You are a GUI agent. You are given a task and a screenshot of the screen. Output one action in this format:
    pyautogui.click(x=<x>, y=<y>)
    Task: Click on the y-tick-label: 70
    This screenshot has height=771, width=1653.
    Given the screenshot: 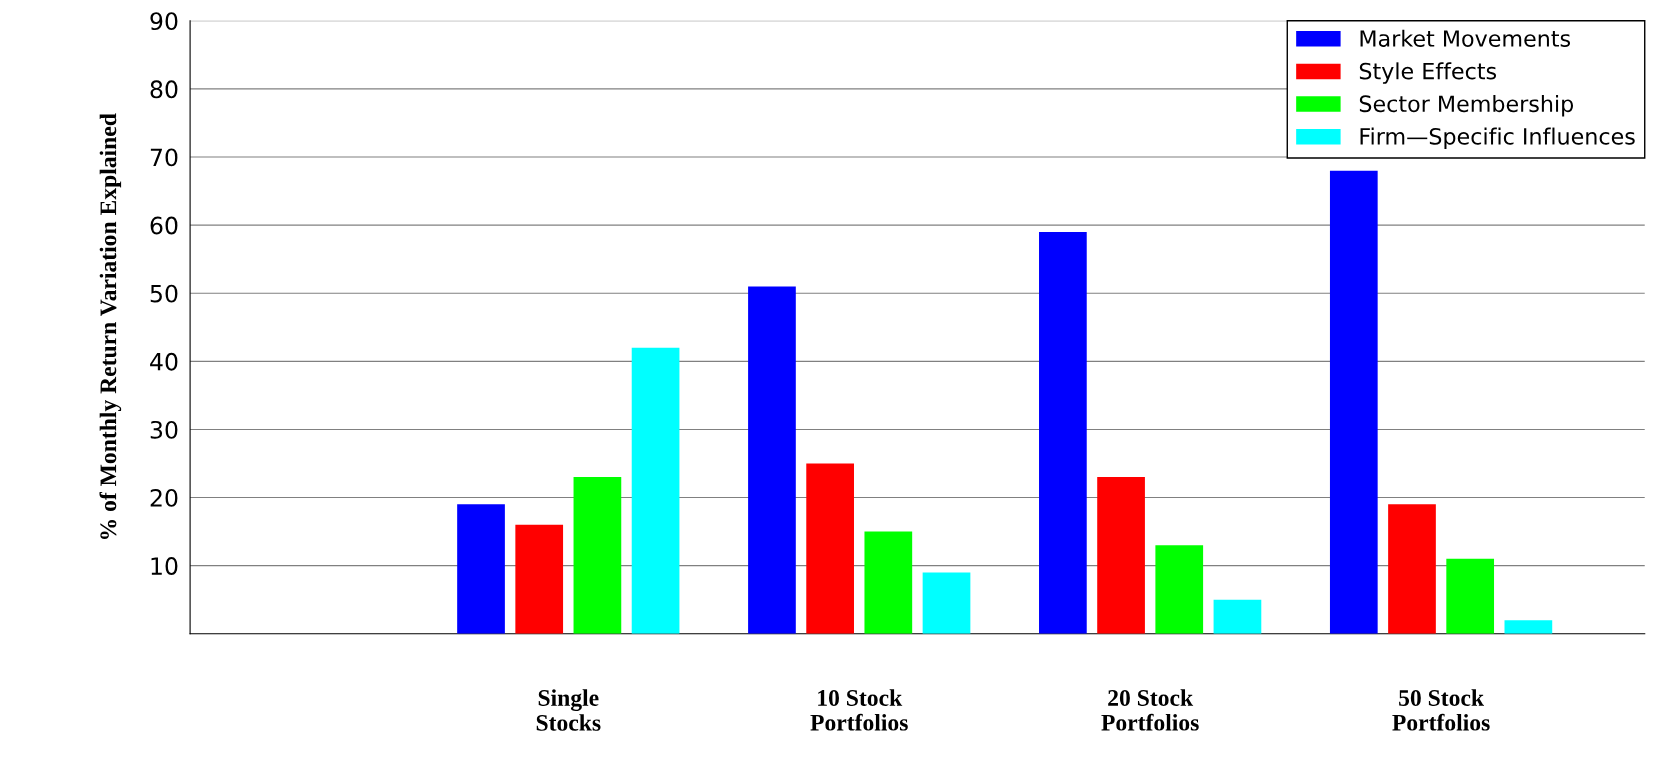 What is the action you would take?
    pyautogui.click(x=164, y=157)
    